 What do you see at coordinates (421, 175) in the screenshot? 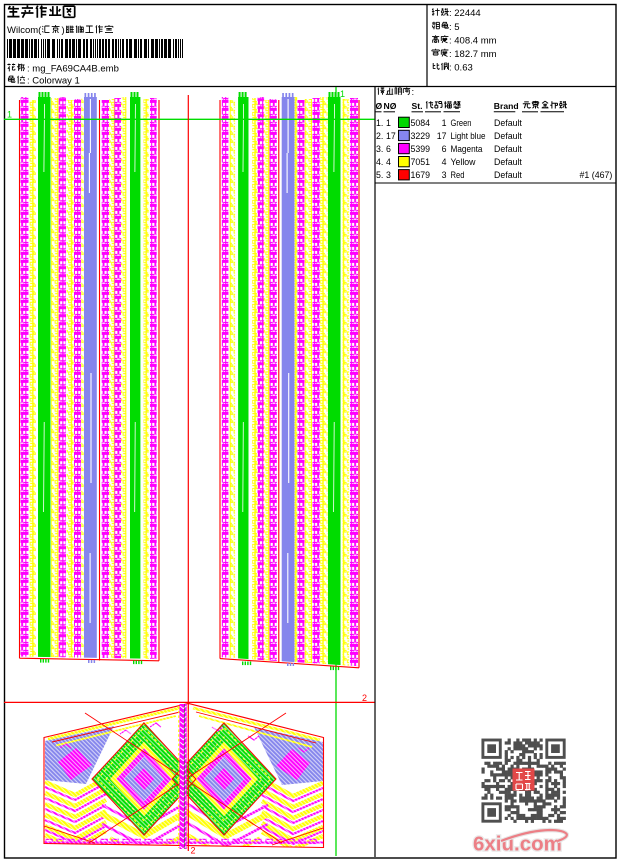
I see `svg-text: 1679` at bounding box center [421, 175].